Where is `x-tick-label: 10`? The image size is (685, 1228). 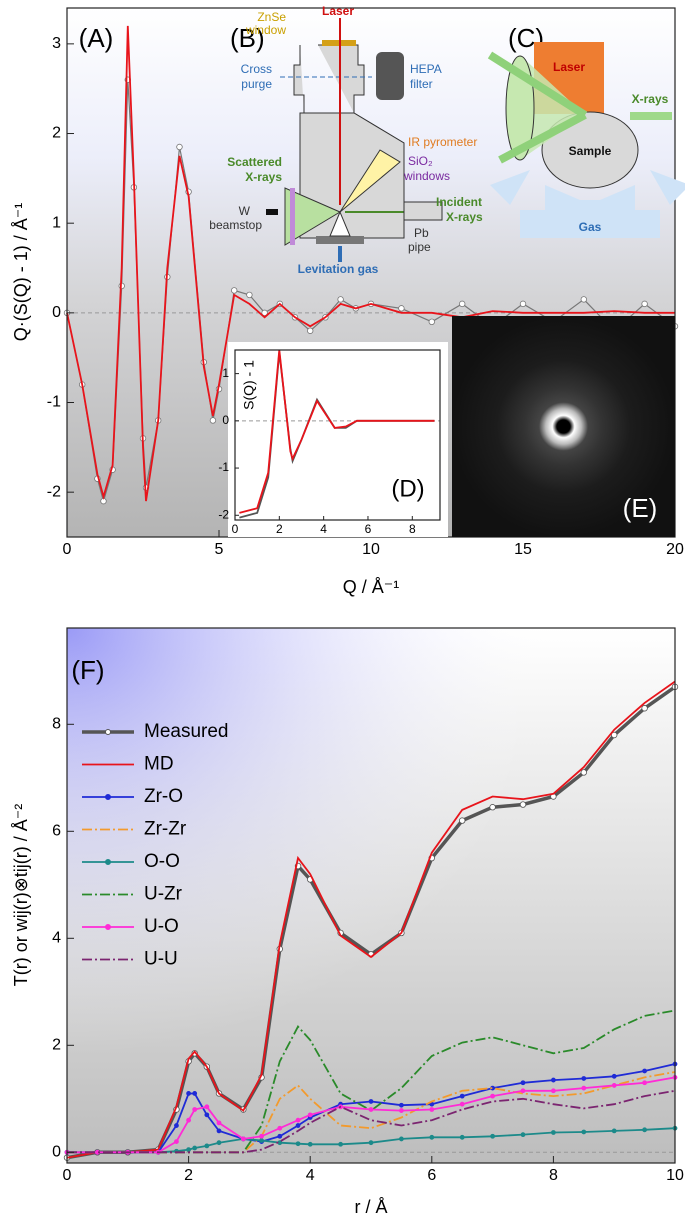 x-tick-label: 10 is located at coordinates (675, 1175).